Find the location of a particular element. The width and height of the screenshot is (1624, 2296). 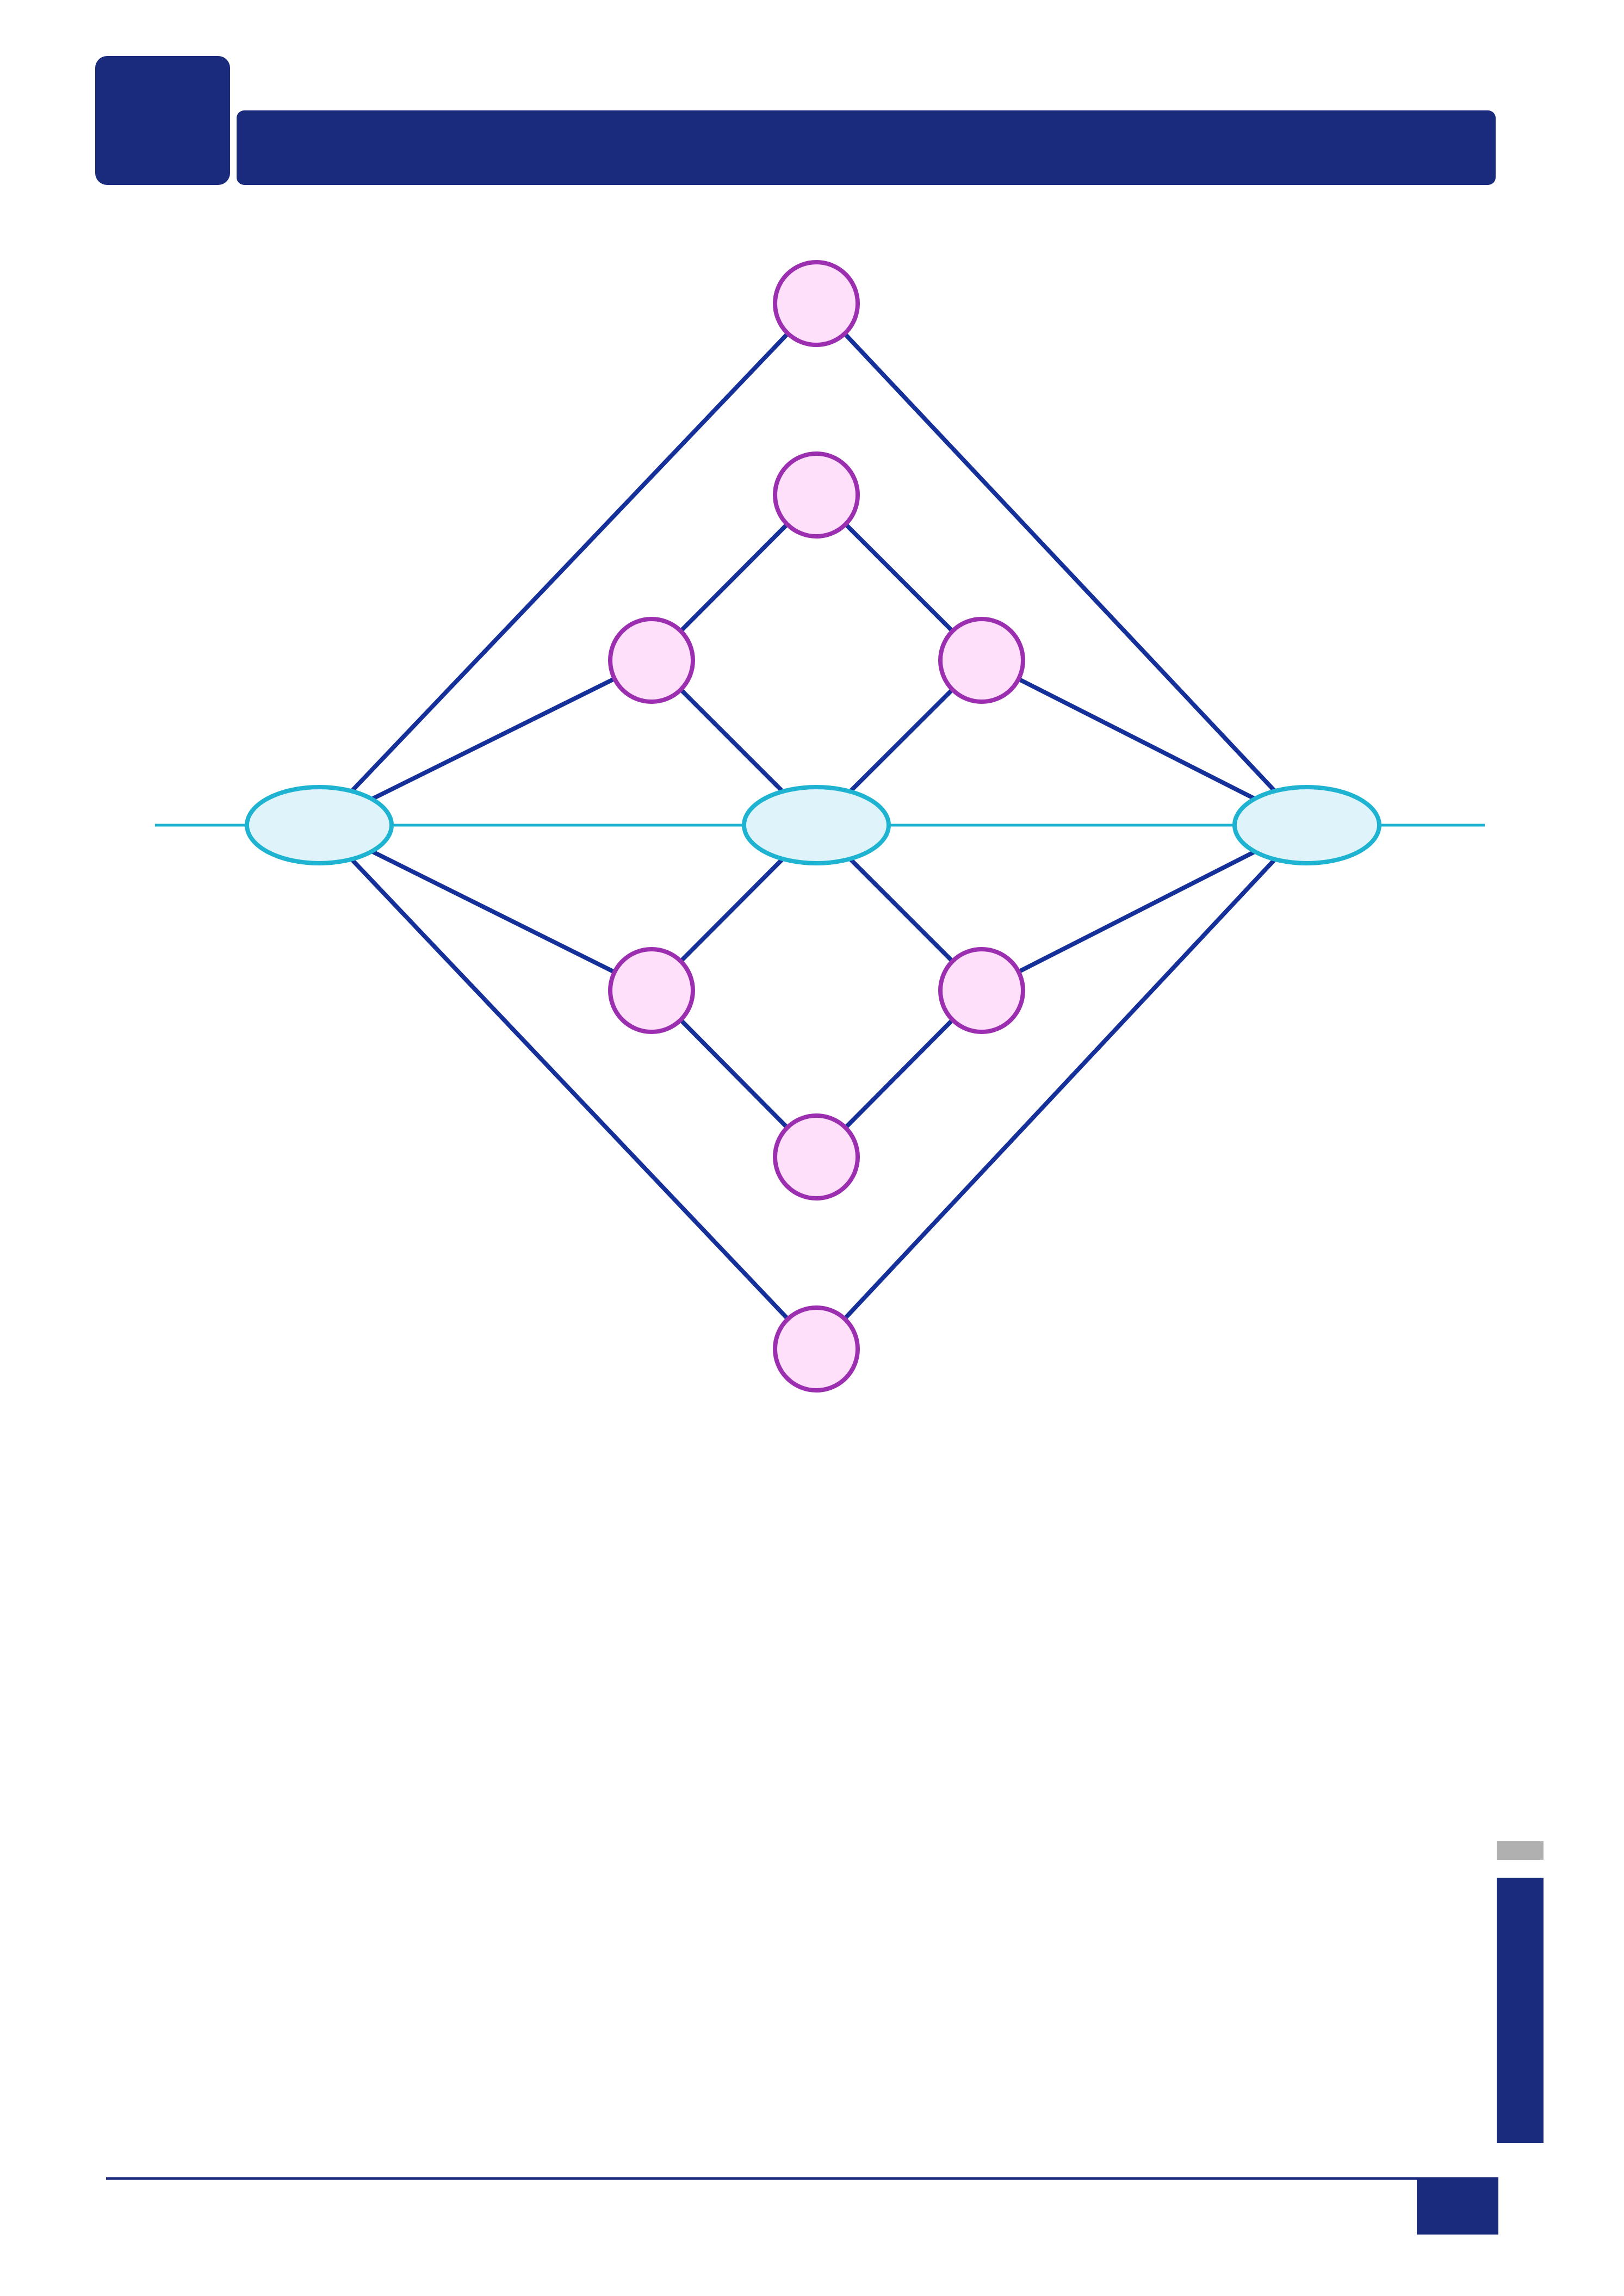

header-bar is located at coordinates (866, 147).